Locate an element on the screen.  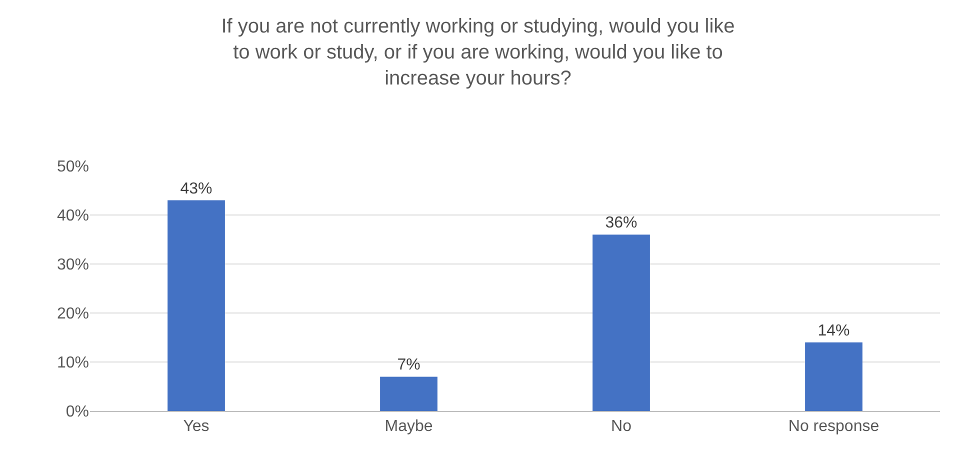
x-tick-label: No response is located at coordinates (834, 427).